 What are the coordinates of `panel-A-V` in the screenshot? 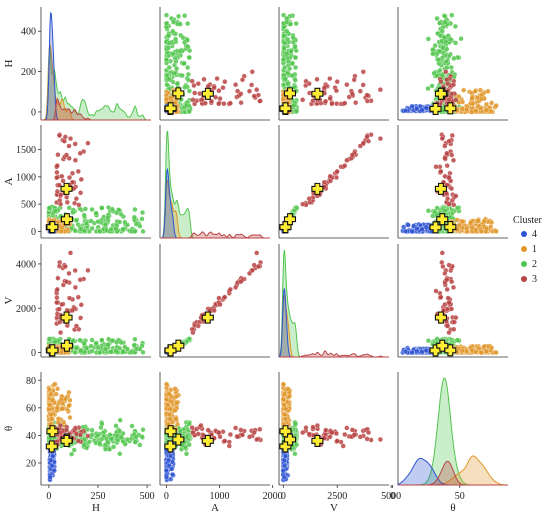 It's located at (334, 181).